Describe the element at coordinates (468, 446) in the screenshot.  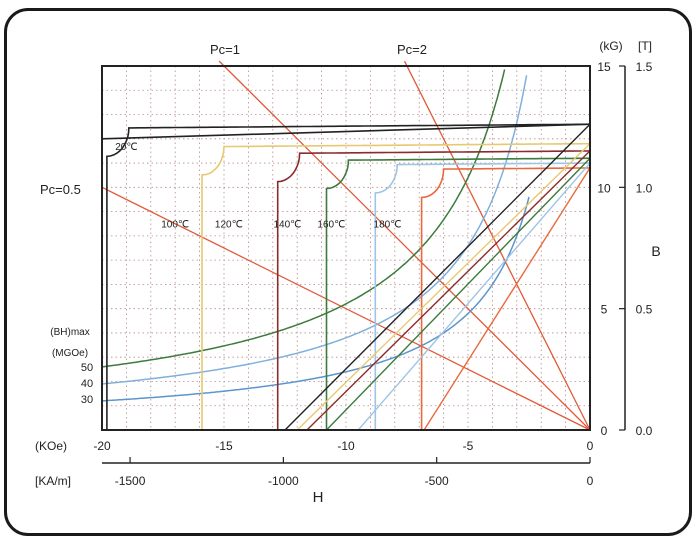
I see `x-tick-label-koe: -5` at that location.